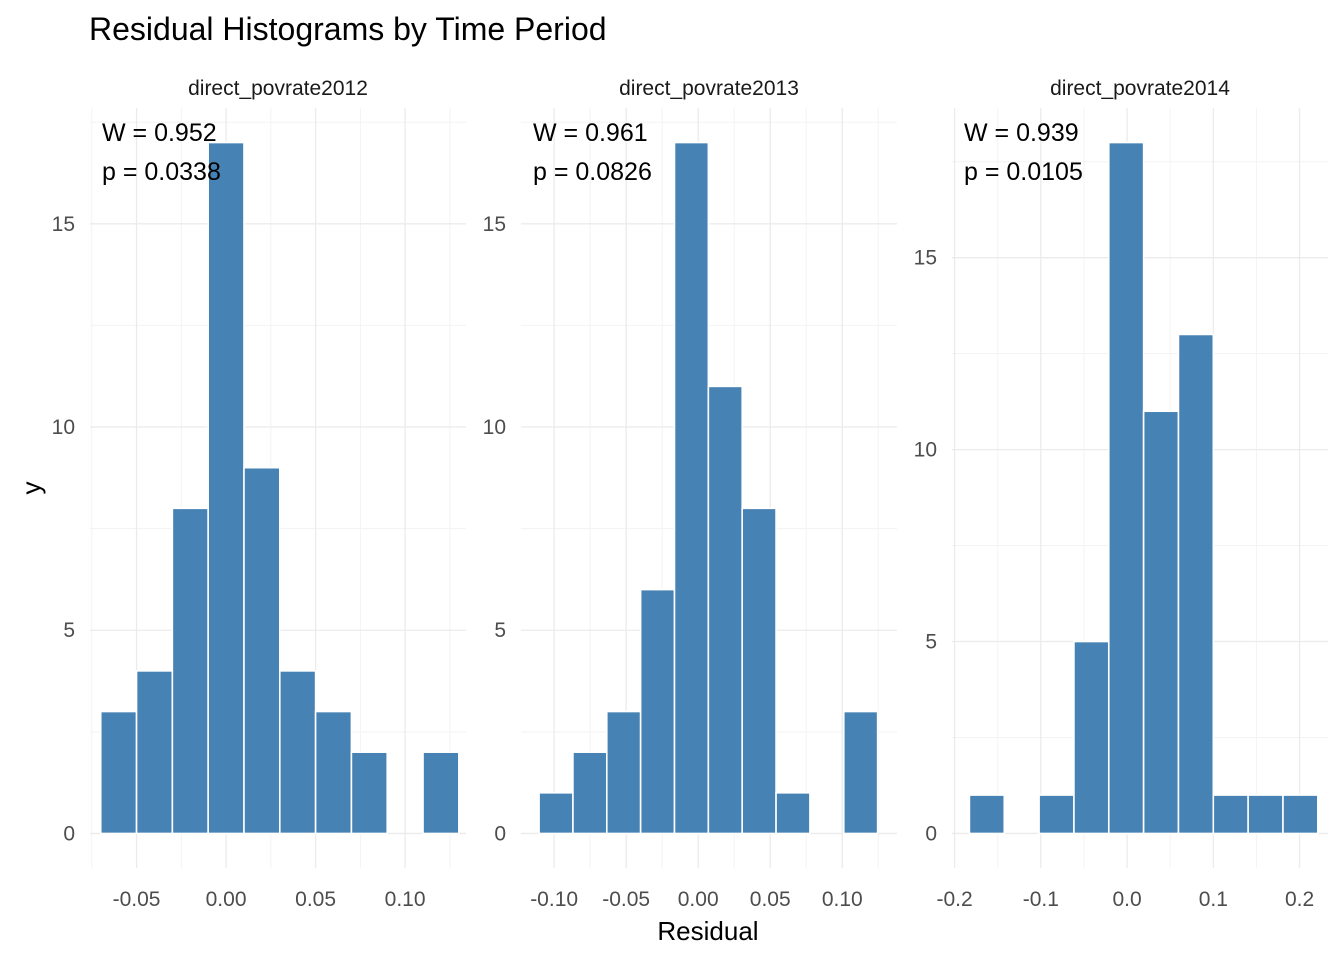 The height and width of the screenshot is (960, 1344). I want to click on stat-annotation: W = 0.952, so click(159, 133).